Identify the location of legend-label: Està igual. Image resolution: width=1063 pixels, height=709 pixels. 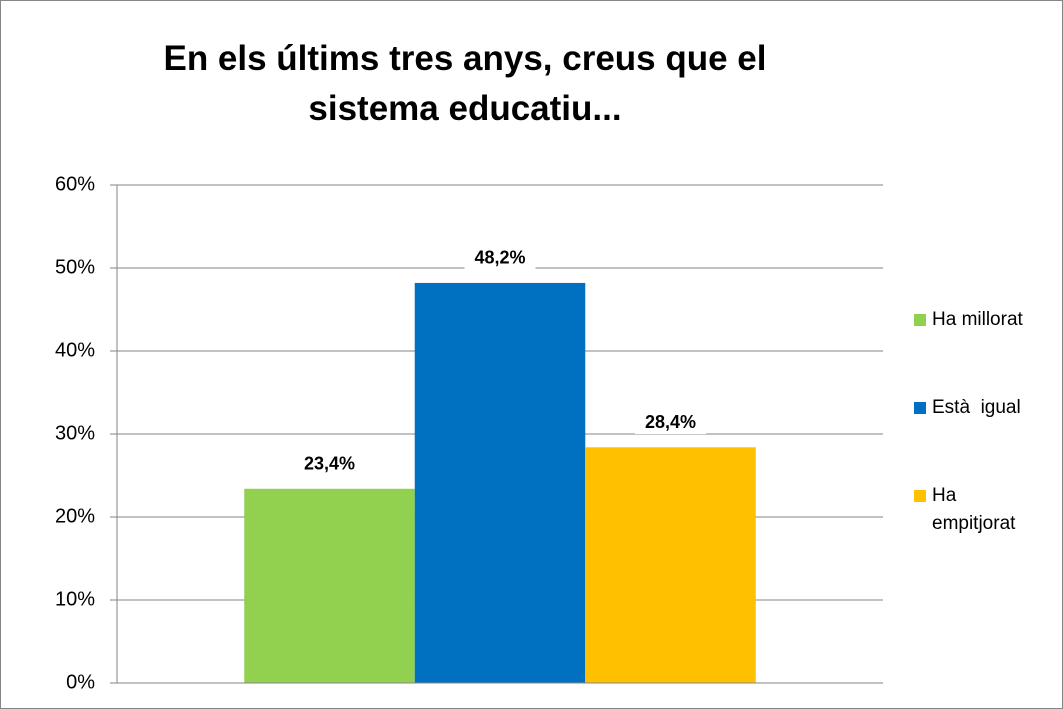
(976, 407).